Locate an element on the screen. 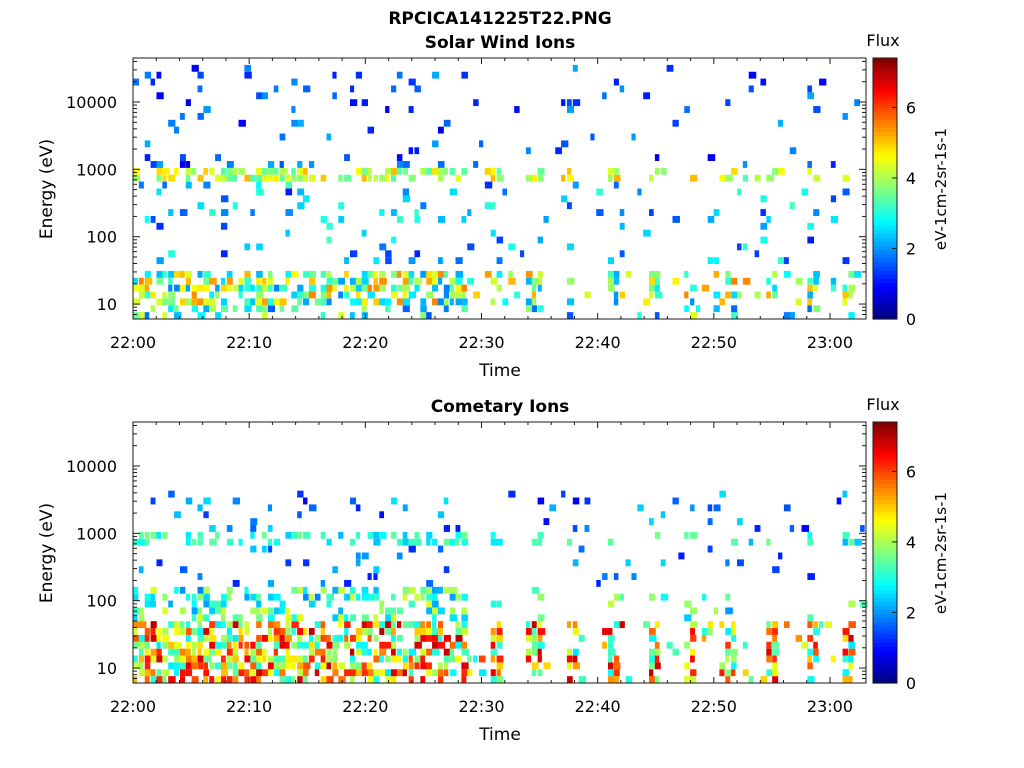 This screenshot has width=1024, height=768. x-tick-label: 22:00 is located at coordinates (133, 342).